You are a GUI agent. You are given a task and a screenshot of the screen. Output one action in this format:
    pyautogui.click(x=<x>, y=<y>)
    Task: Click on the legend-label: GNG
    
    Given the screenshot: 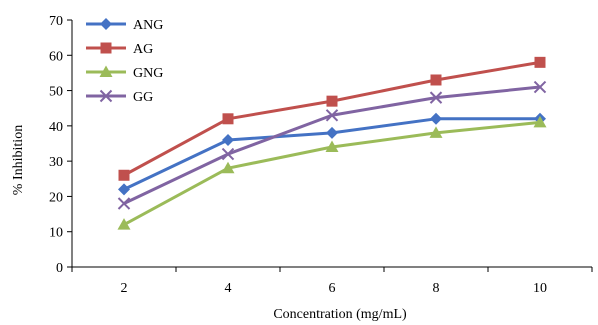 What is the action you would take?
    pyautogui.click(x=148, y=73)
    